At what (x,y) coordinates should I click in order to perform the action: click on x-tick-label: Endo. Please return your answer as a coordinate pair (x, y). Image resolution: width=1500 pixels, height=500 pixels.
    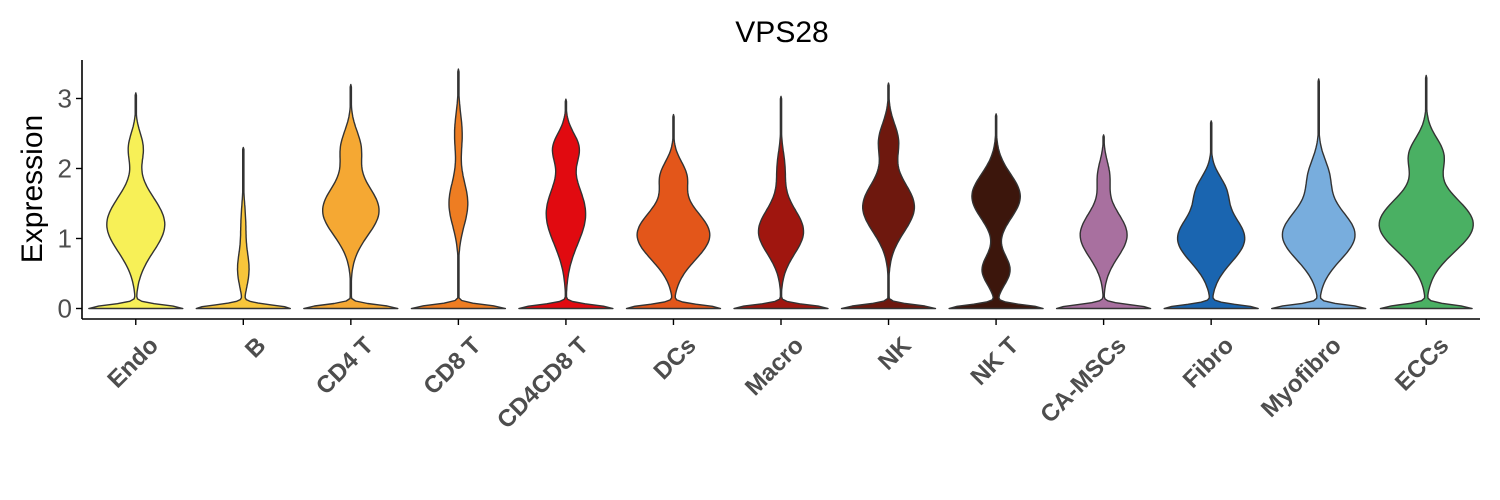
    Looking at the image, I should click on (133, 363).